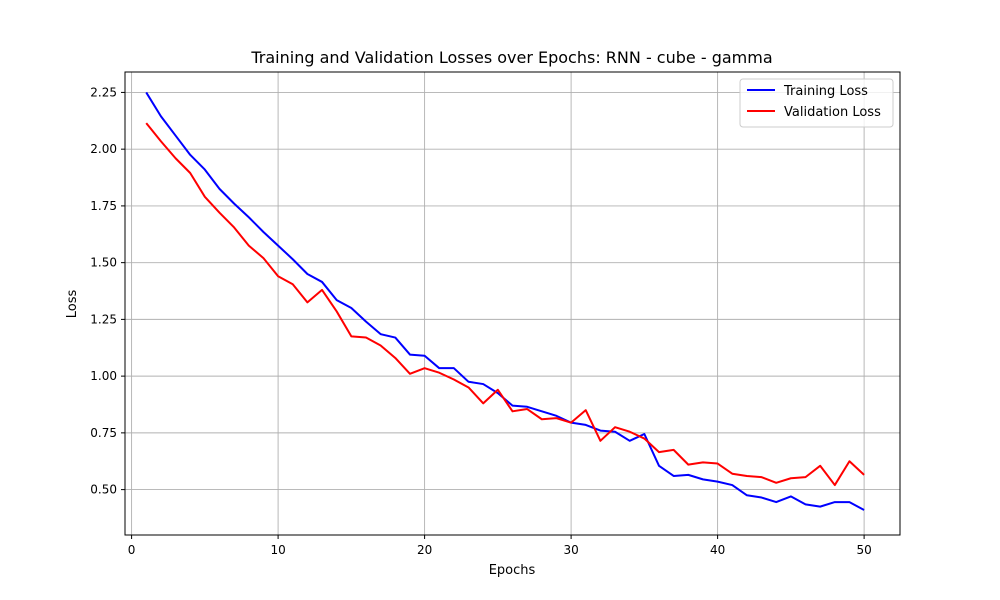  I want to click on x-tick-label: 30, so click(570, 550).